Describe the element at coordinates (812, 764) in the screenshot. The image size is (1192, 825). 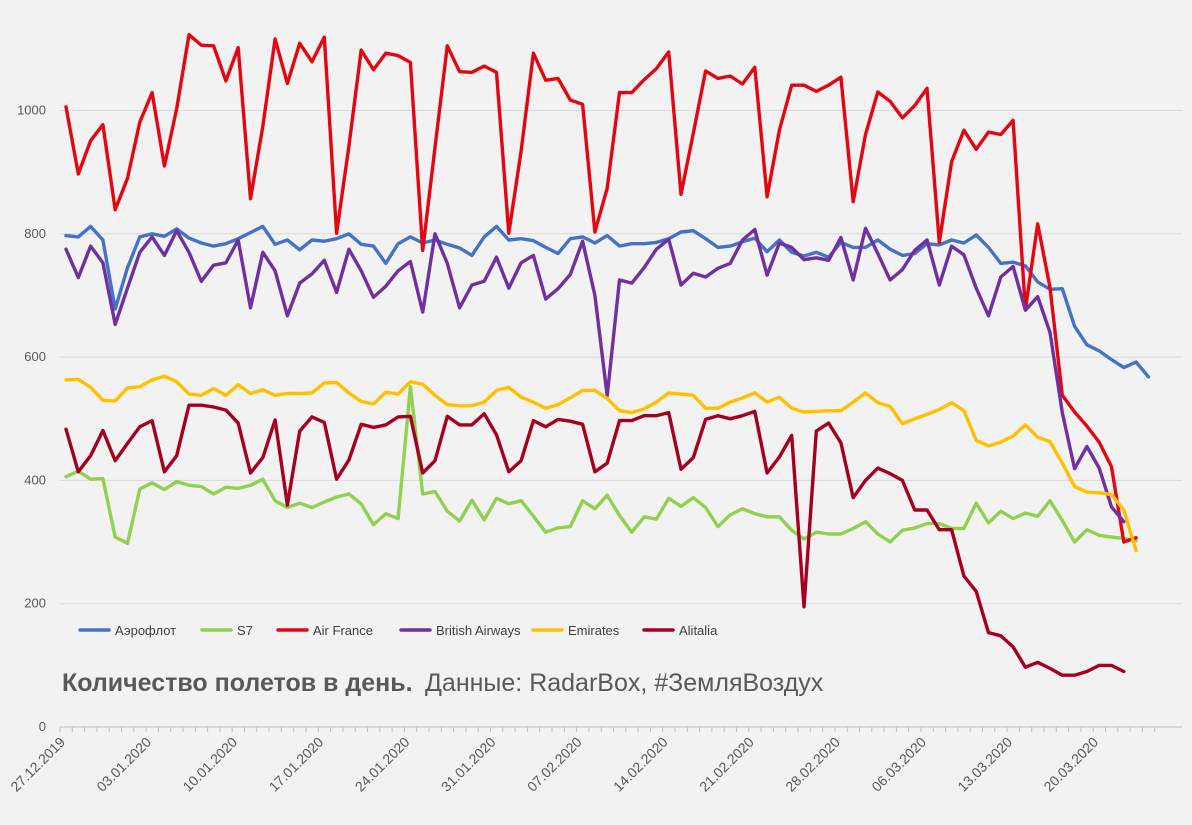
I see `x-tick-label: 28.02.2020` at that location.